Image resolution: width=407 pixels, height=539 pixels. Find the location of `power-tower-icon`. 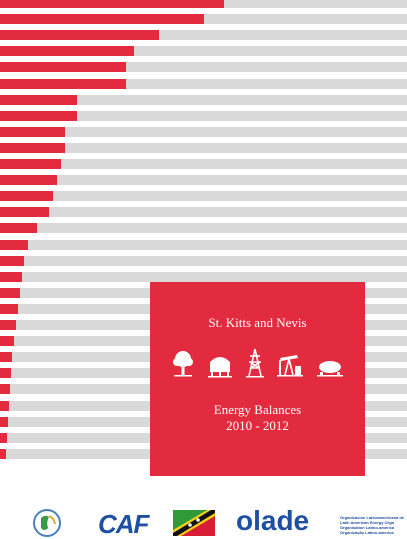

power-tower-icon is located at coordinates (254, 363).